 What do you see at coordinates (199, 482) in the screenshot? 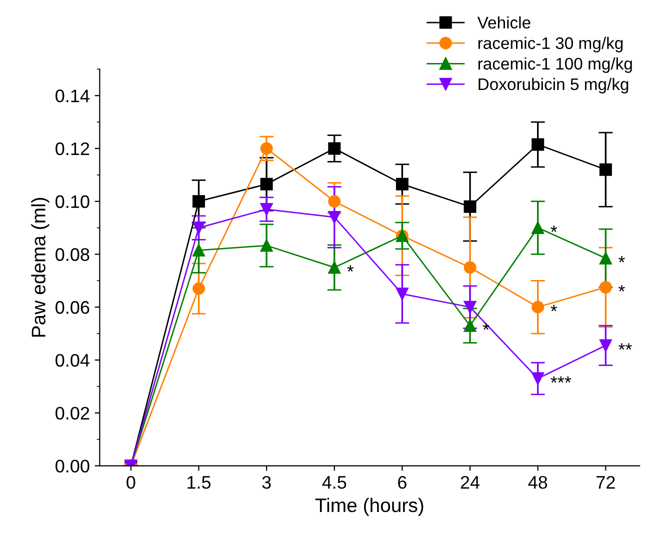
I see `x-tick-label: 1.5` at bounding box center [199, 482].